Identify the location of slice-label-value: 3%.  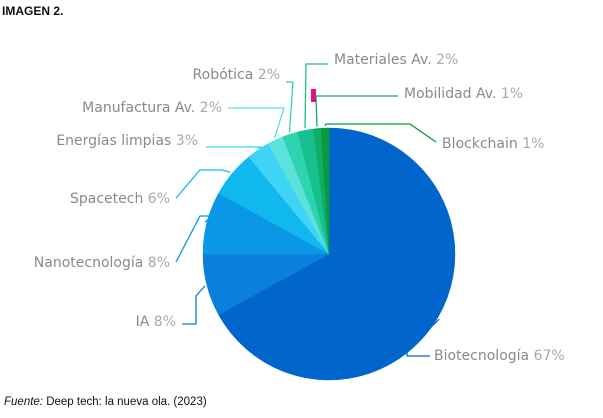
(187, 141).